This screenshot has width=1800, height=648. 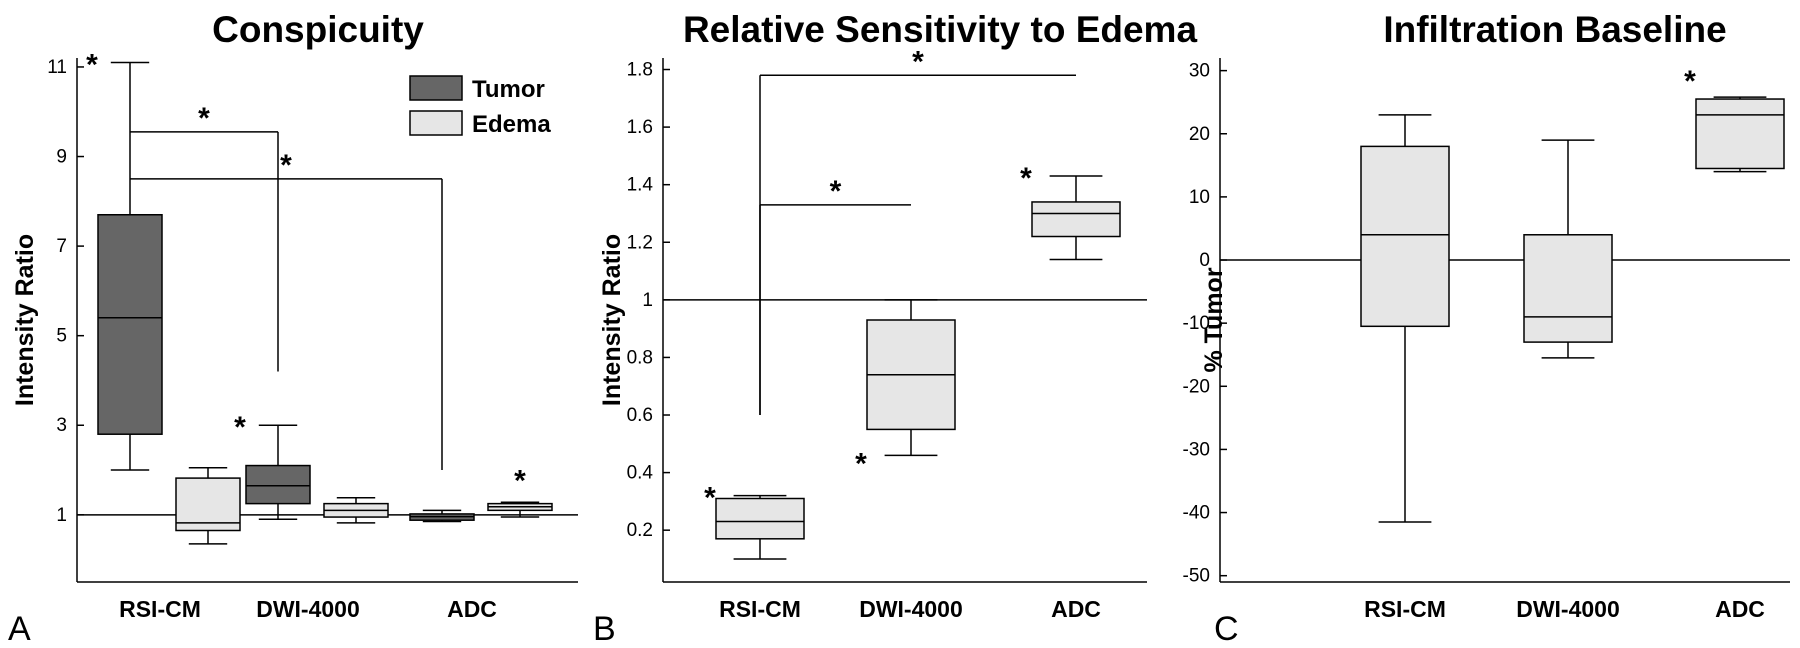 I want to click on y-tick-label: 9, so click(x=61, y=157).